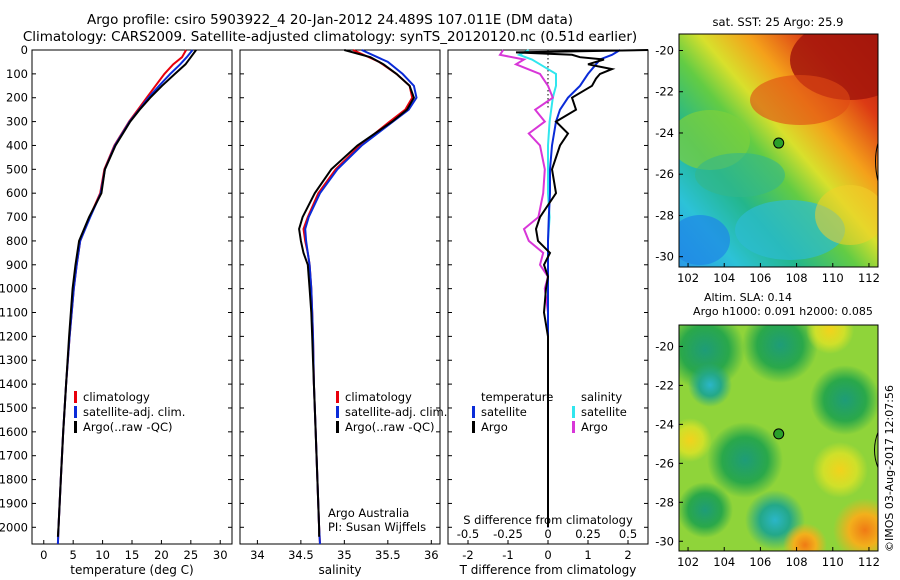 The image size is (900, 580). Describe the element at coordinates (24, 50) in the screenshot. I see `depth-tick-label: 0` at that location.